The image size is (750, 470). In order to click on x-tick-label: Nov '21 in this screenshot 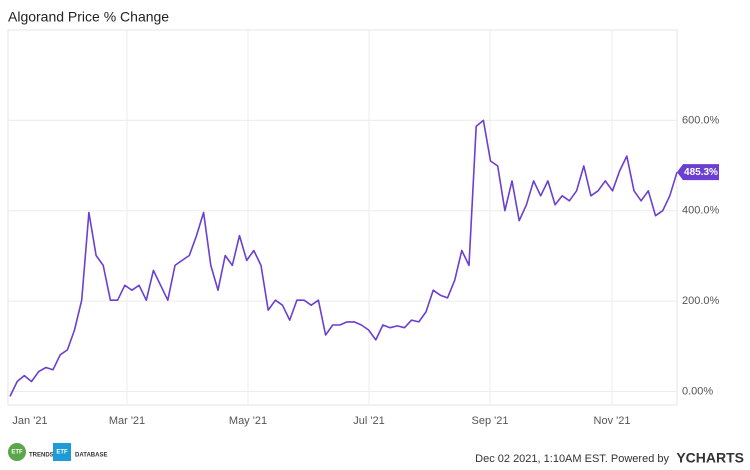, I will do `click(612, 421)`.